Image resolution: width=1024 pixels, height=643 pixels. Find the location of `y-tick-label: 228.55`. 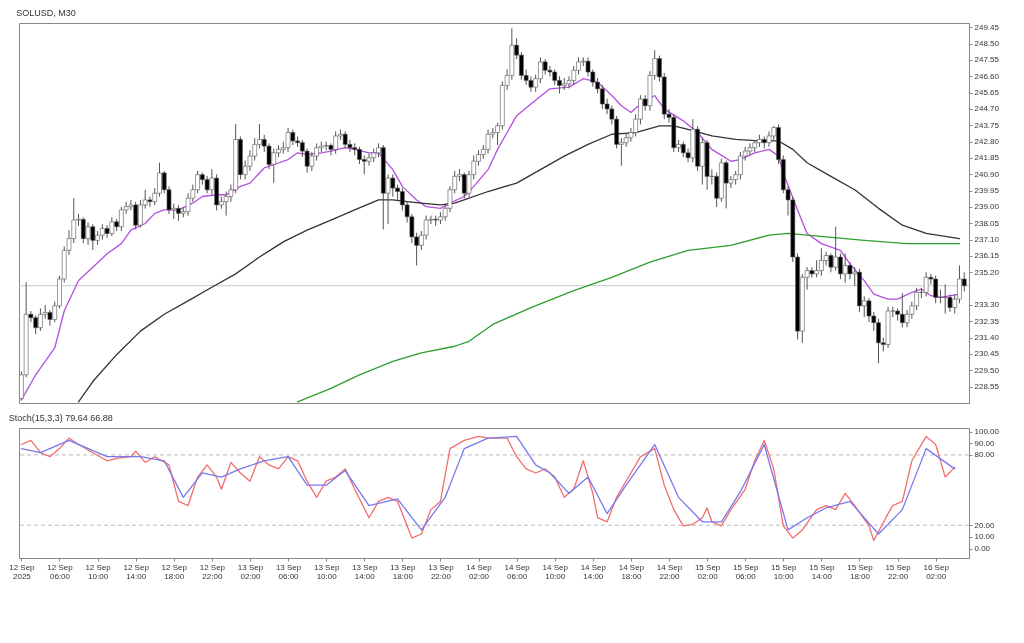

y-tick-label: 228.55 is located at coordinates (987, 387).